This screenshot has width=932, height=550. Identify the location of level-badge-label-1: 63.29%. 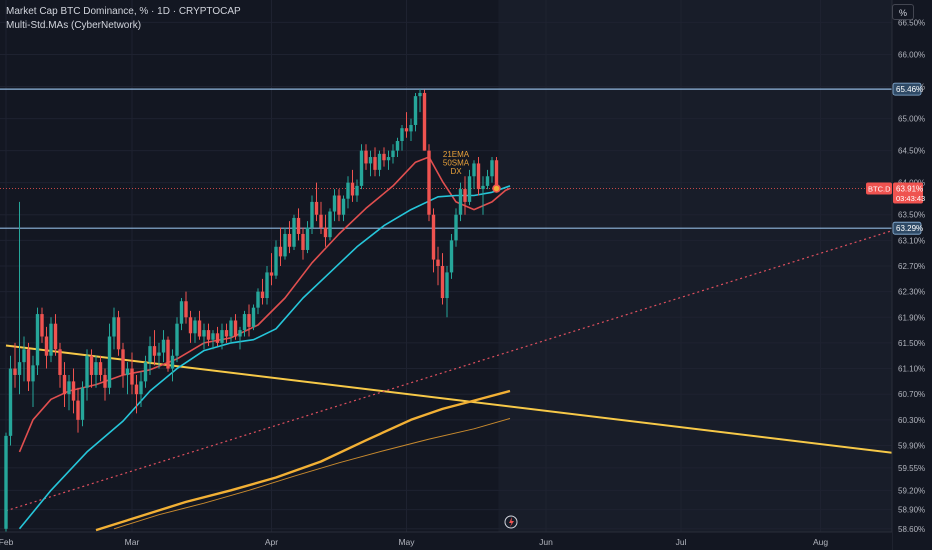
(909, 228).